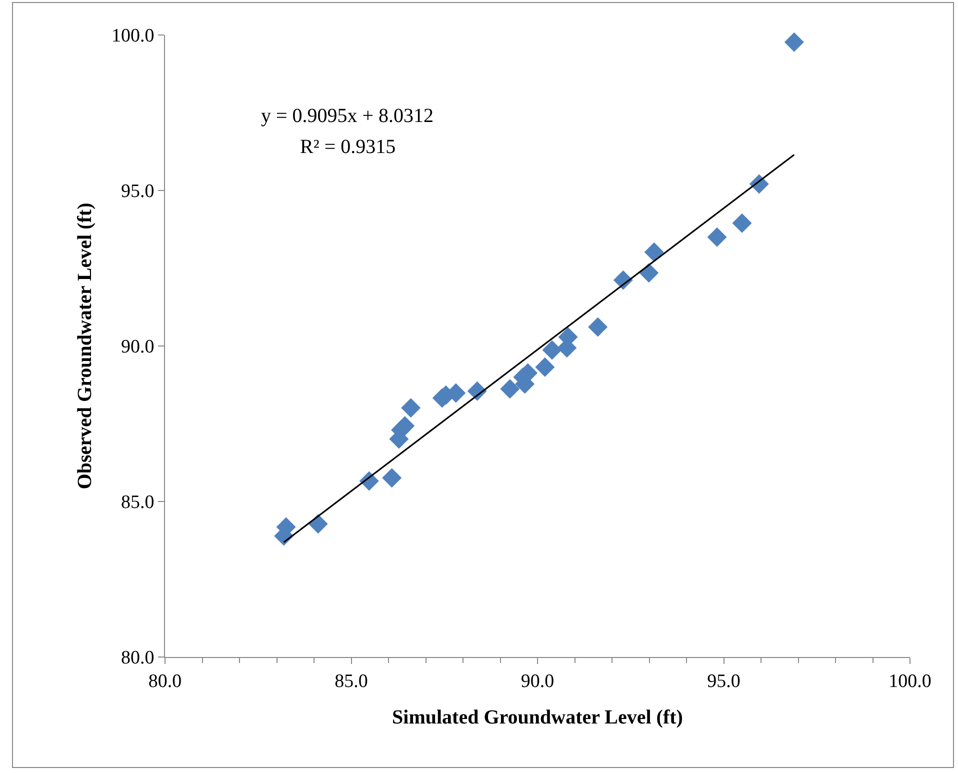  What do you see at coordinates (347, 116) in the screenshot?
I see `annotation: y = 0.9095x + 8.0312` at bounding box center [347, 116].